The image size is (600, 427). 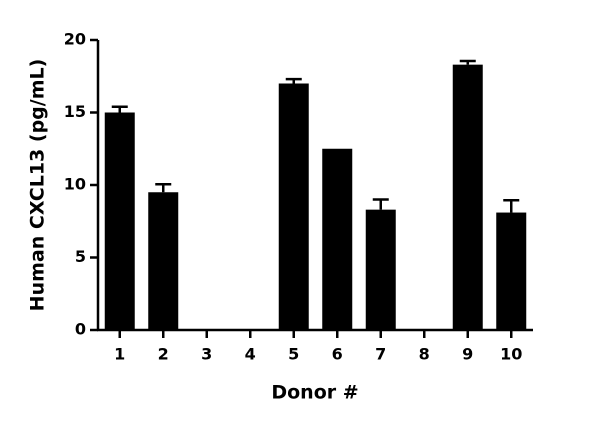 I want to click on x-tick-label: 10, so click(x=511, y=354).